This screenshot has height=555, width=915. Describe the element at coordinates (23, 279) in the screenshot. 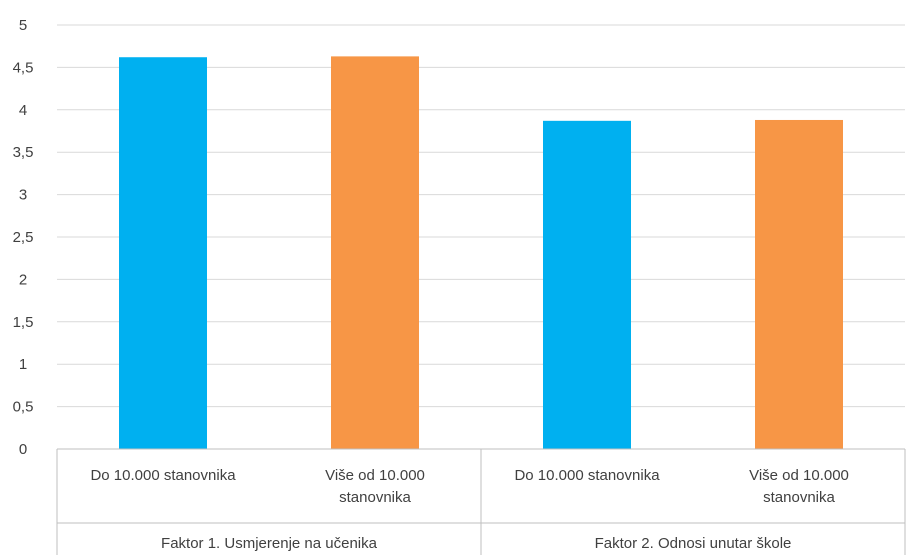

I see `y-tick-label: 2` at that location.